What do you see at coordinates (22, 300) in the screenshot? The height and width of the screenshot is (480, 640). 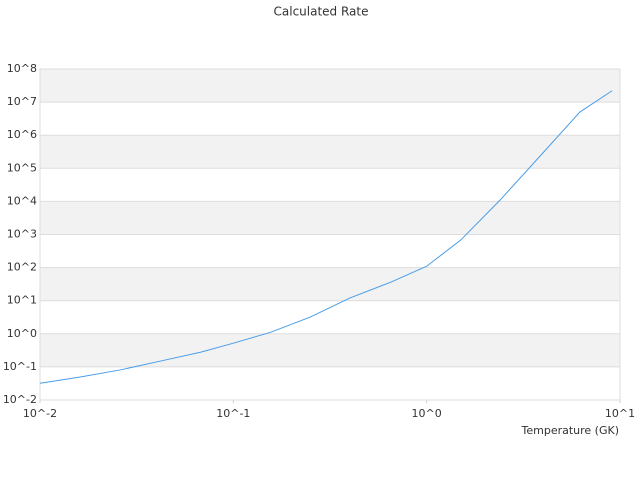 I see `y-tick-label: 10^1` at bounding box center [22, 300].